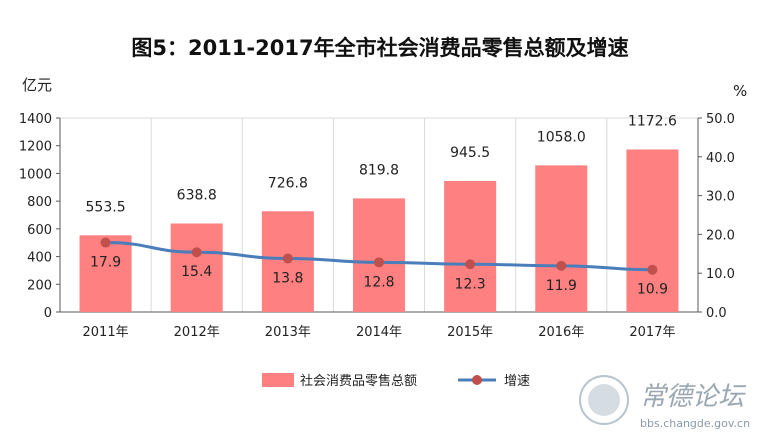 The height and width of the screenshot is (437, 760). What do you see at coordinates (652, 290) in the screenshot?
I see `growth-rate-label: 10.9` at bounding box center [652, 290].